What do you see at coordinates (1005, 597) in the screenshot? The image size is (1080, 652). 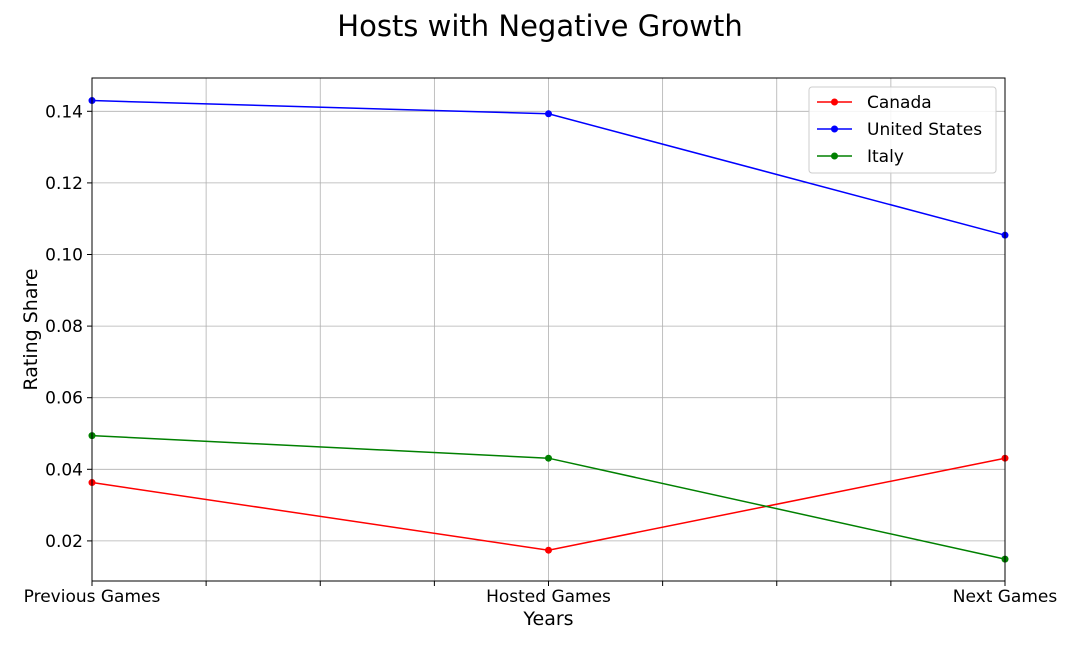 I see `x-tick-label: Next Games` at bounding box center [1005, 597].